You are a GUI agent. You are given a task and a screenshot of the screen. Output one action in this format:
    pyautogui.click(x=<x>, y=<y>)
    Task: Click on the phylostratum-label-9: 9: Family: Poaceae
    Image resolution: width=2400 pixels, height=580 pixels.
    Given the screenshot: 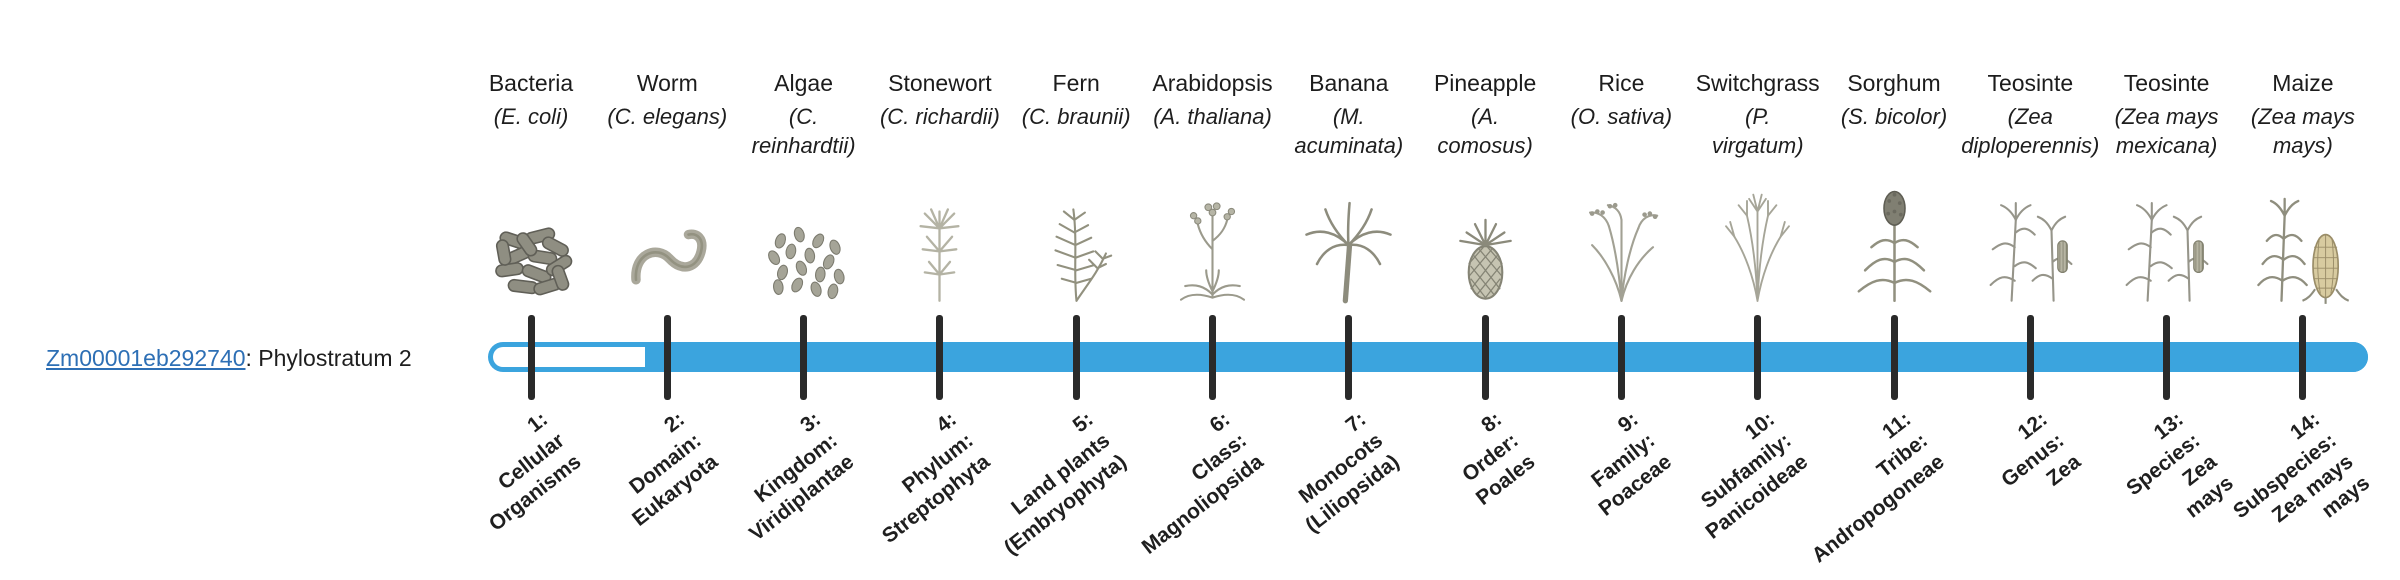 What is the action you would take?
    pyautogui.click(x=1618, y=464)
    